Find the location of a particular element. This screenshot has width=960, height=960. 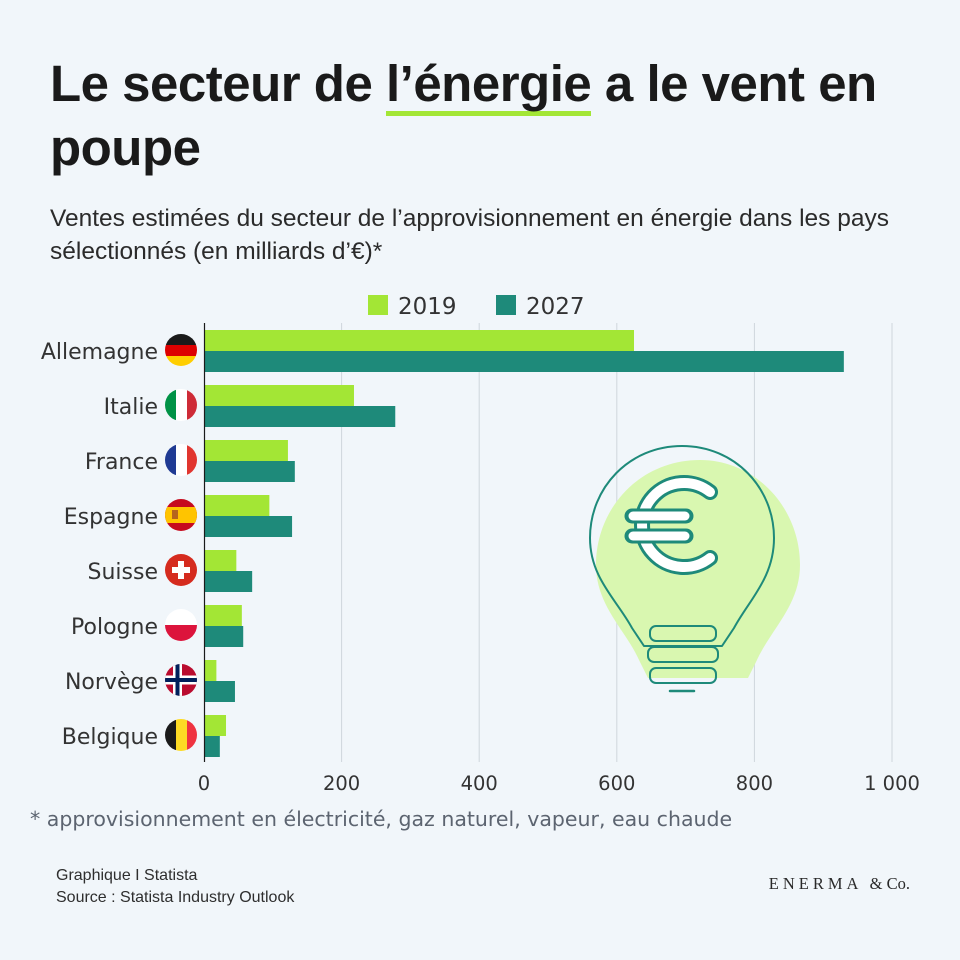

x-tick-label: 600 is located at coordinates (616, 783).